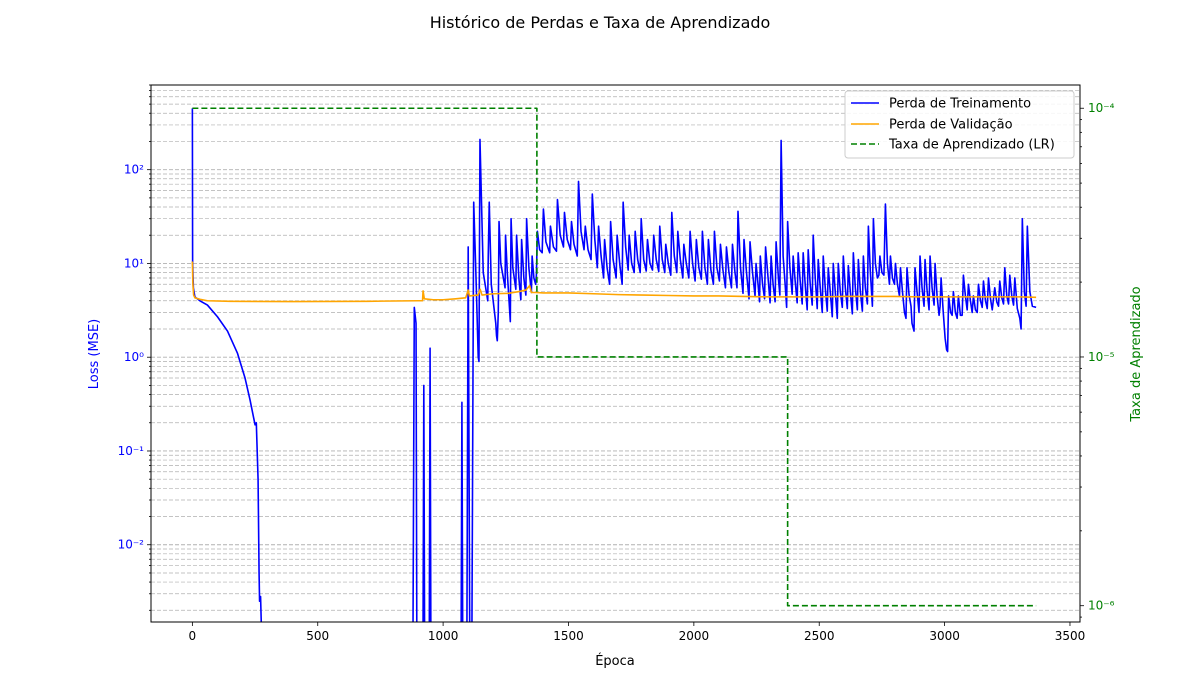 This screenshot has width=1200, height=700. What do you see at coordinates (1136, 354) in the screenshot?
I see `y2-axis-title: Taxa de Aprendizado` at bounding box center [1136, 354].